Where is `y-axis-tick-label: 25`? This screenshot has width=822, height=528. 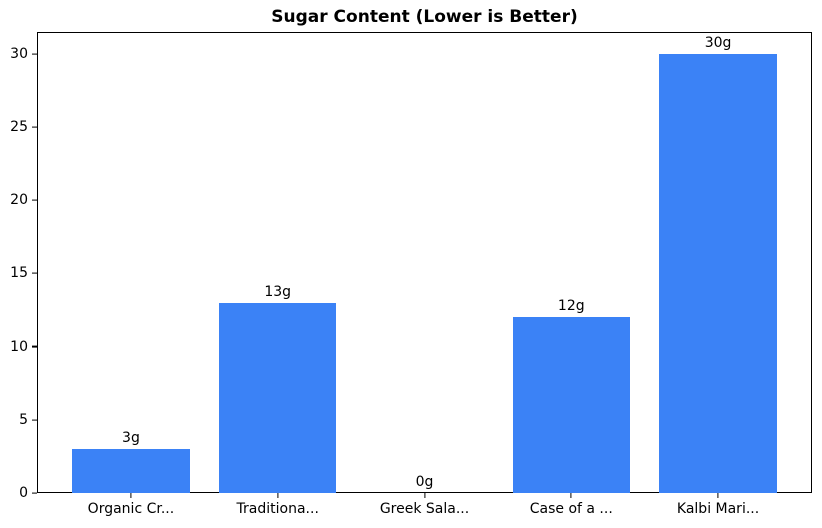 y-axis-tick-label: 25 is located at coordinates (19, 127).